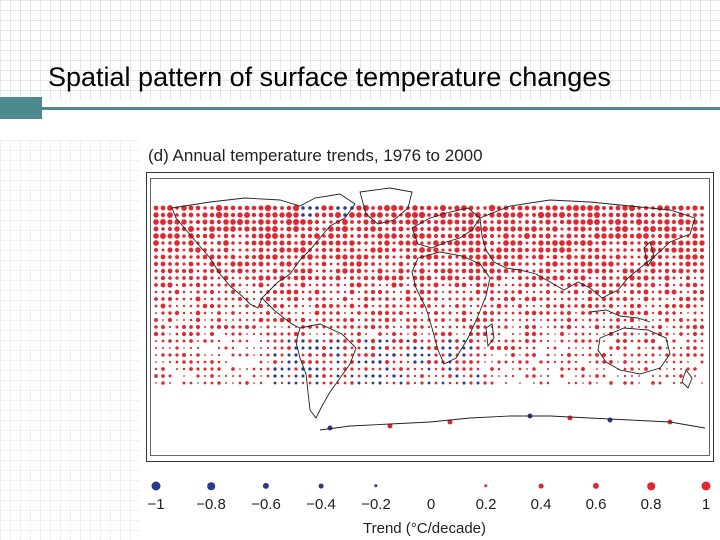 The image size is (720, 540). What do you see at coordinates (386, 206) in the screenshot?
I see `coast-greenland` at bounding box center [386, 206].